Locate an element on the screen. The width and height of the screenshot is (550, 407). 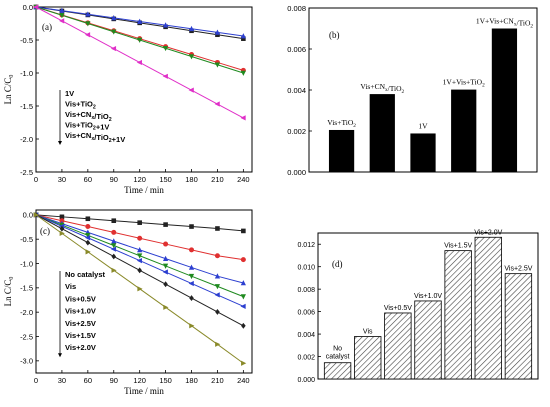
x-axis-label: Time / min is located at coordinates (144, 391).